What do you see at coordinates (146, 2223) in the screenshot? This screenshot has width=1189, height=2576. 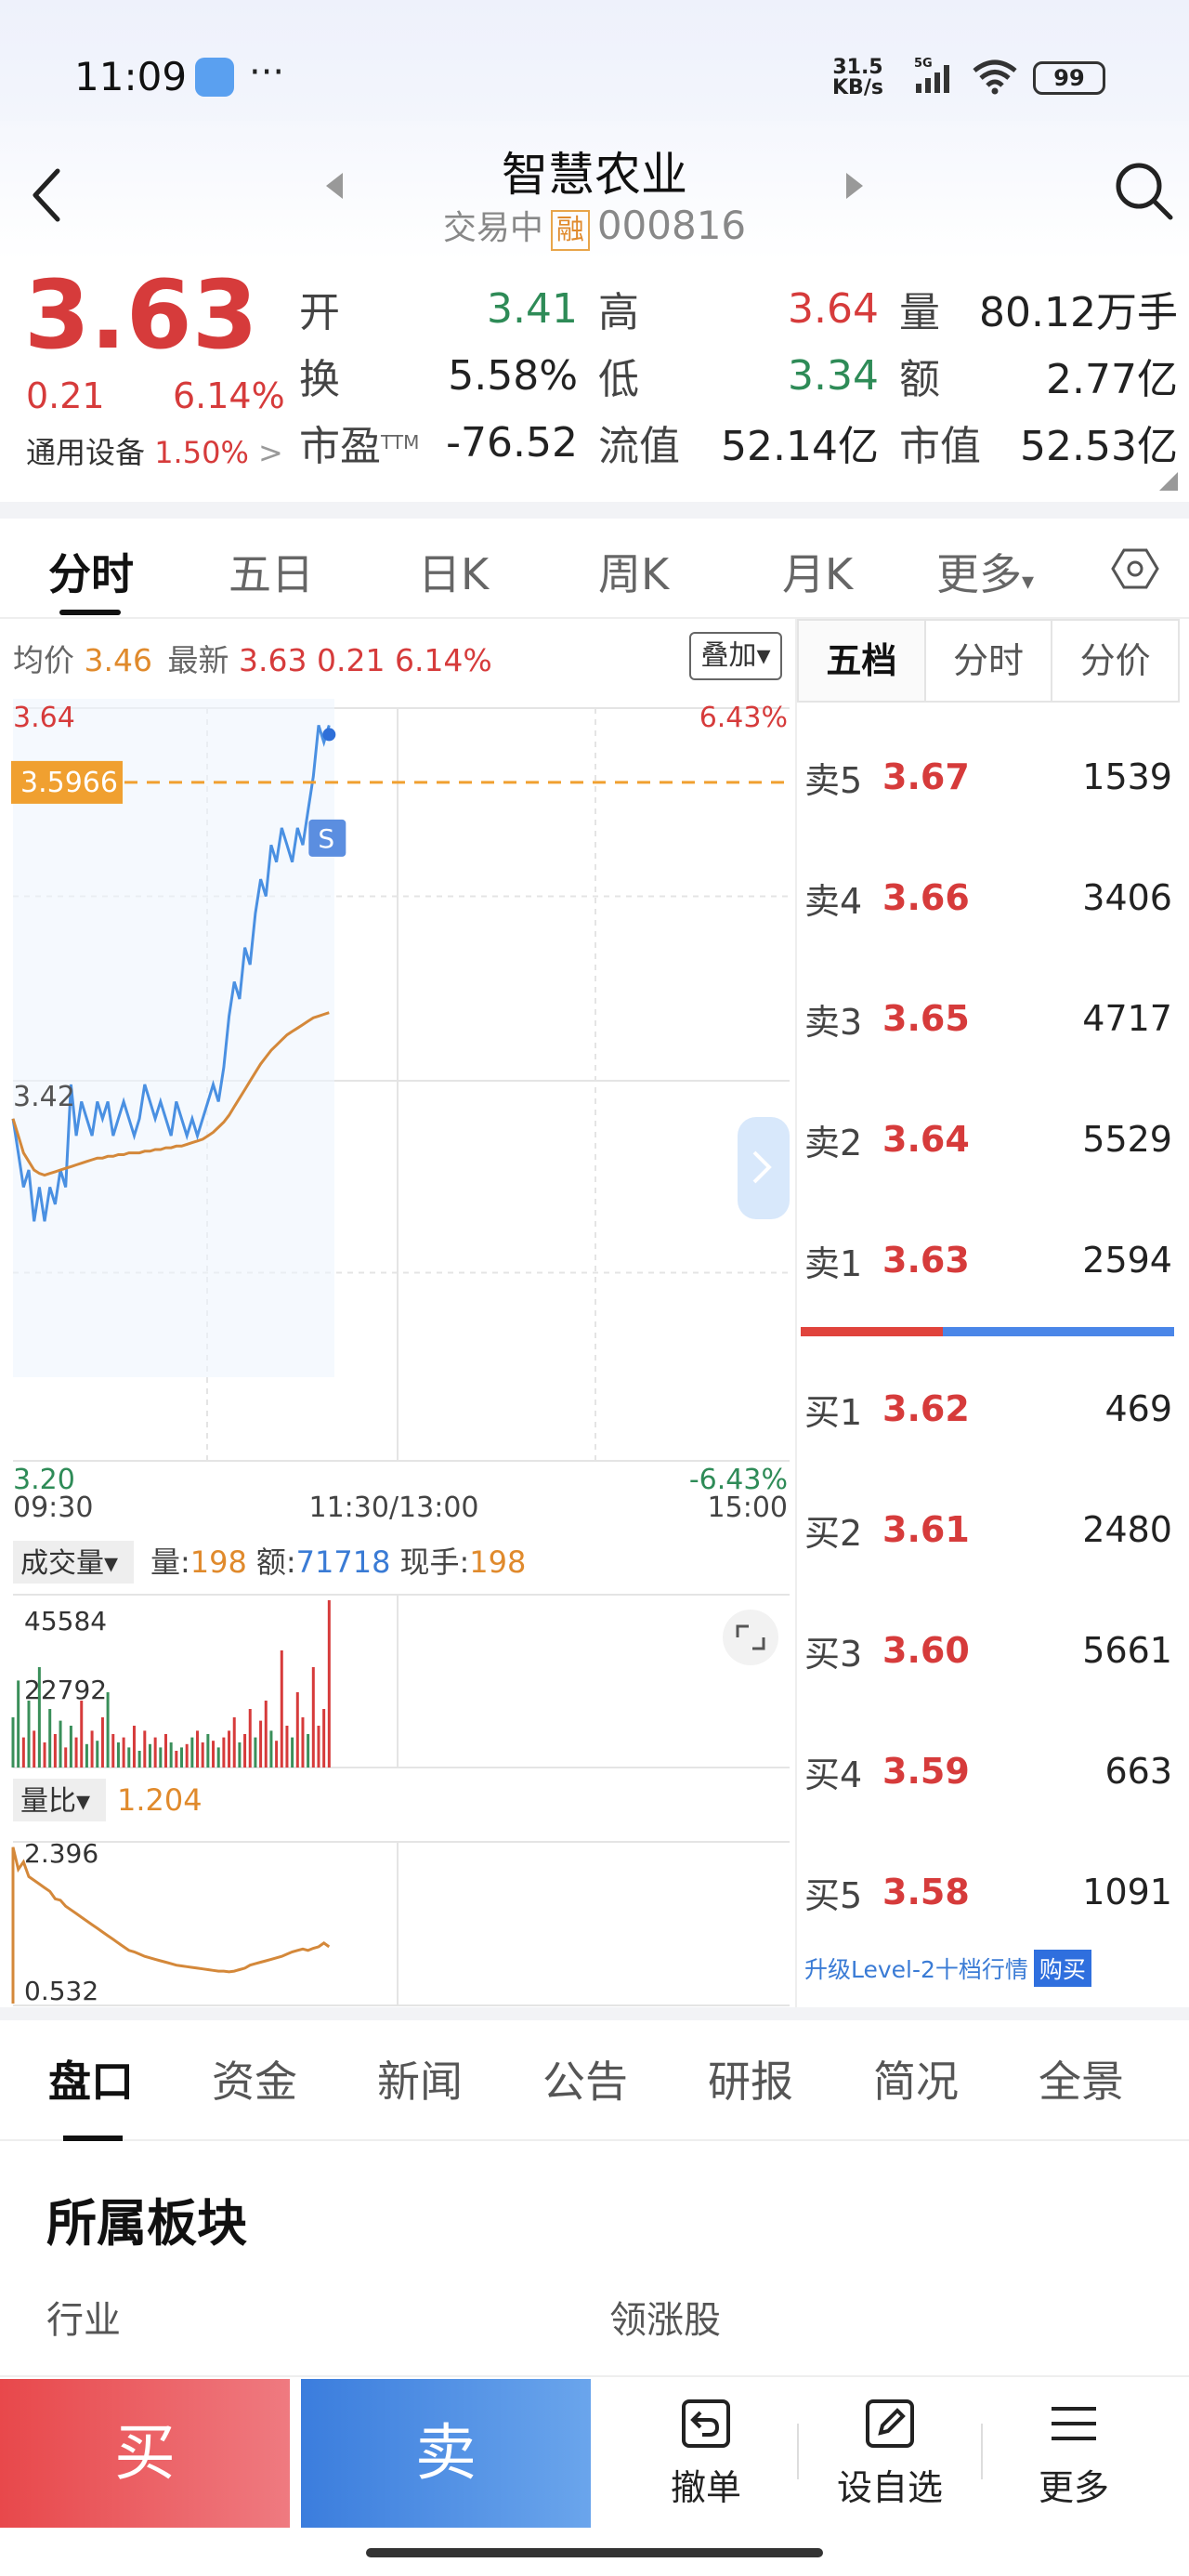 I see `section-title: 所属板块` at bounding box center [146, 2223].